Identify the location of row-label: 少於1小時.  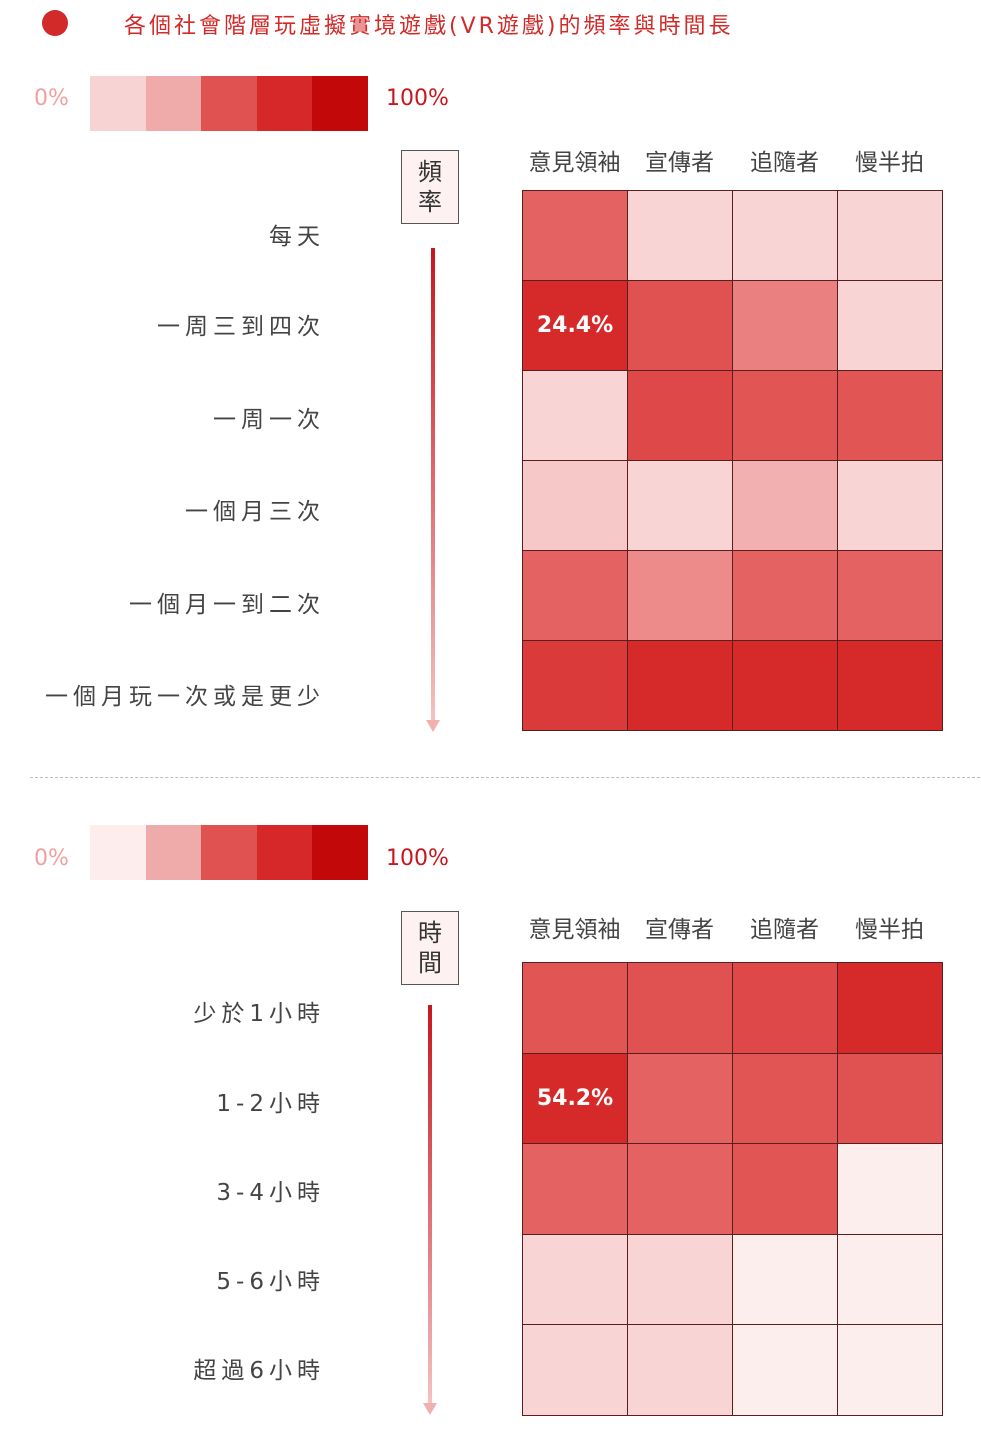
(259, 1014).